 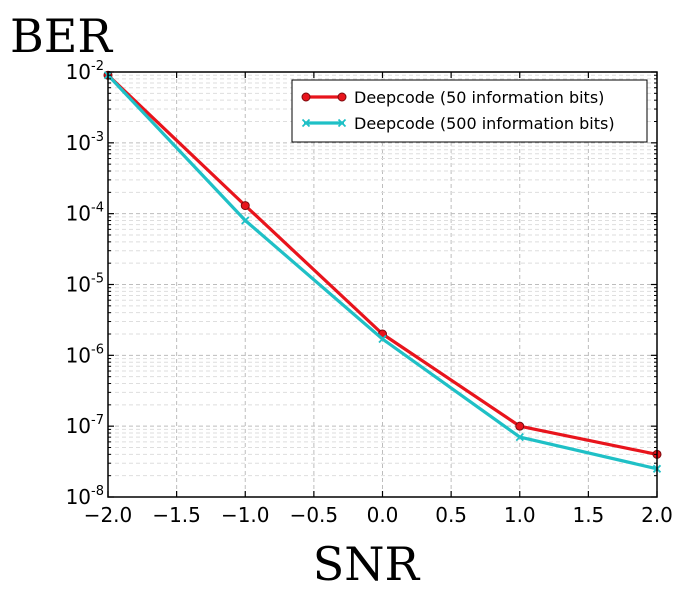 What do you see at coordinates (61, 36) in the screenshot?
I see `y-axis-title: BER` at bounding box center [61, 36].